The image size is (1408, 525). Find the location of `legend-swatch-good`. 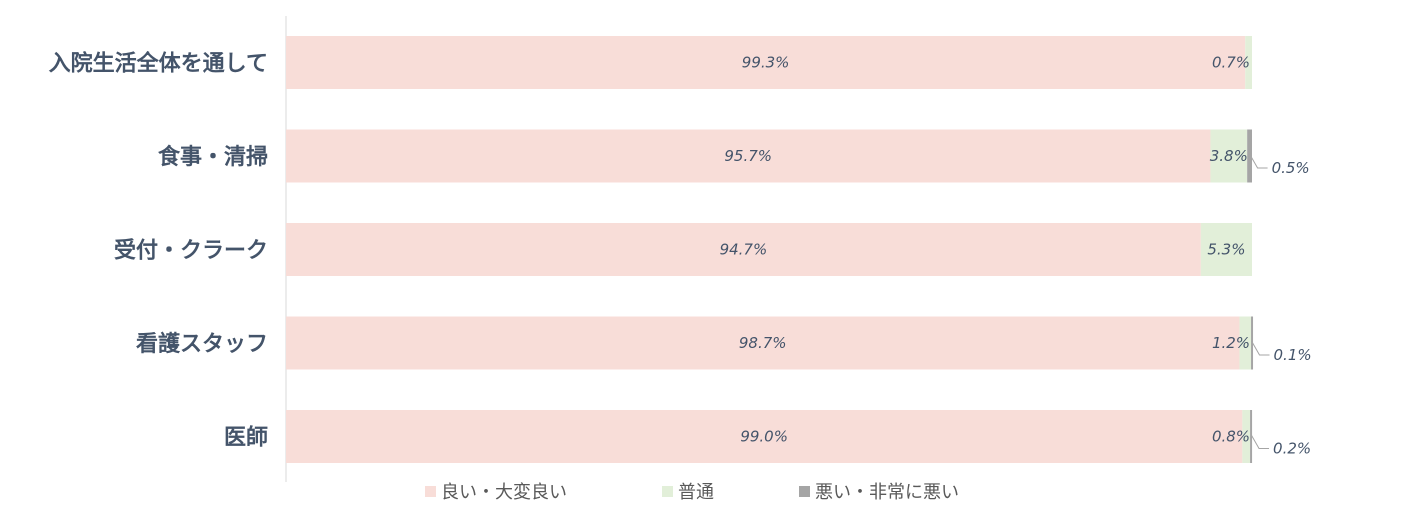

legend-swatch-good is located at coordinates (430, 491).